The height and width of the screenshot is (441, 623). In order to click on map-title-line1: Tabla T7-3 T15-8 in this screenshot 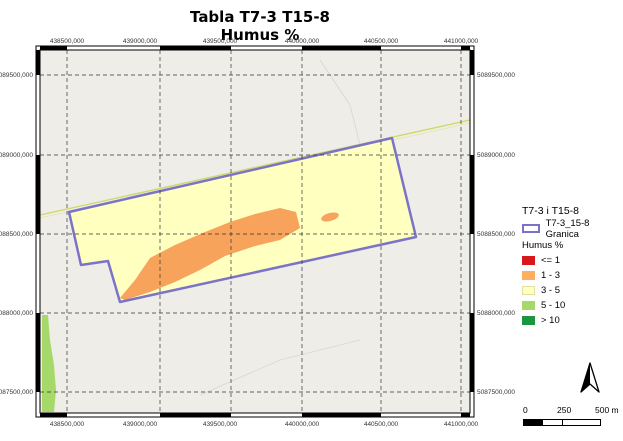, I will do `click(260, 17)`.